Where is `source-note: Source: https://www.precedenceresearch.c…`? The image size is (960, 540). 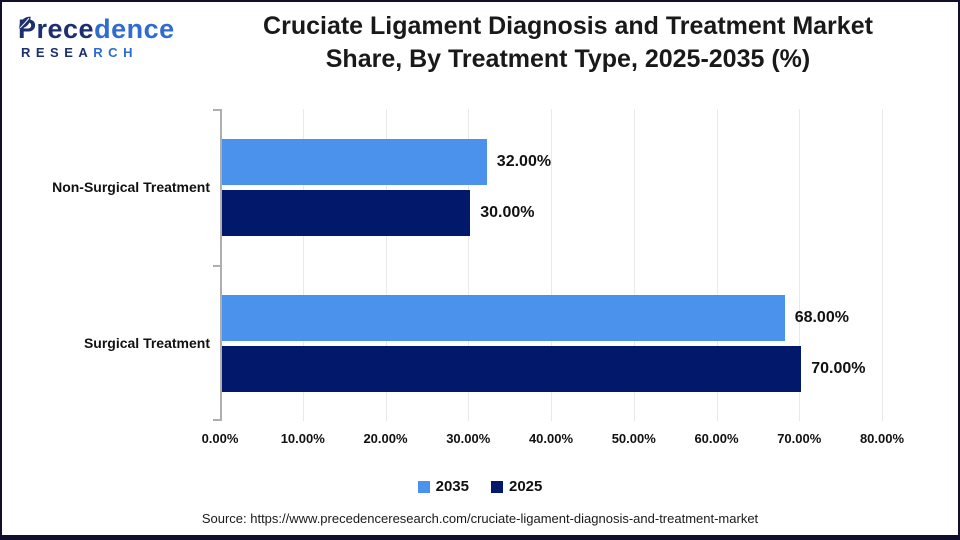 source-note: Source: https://www.precedenceresearch.c… is located at coordinates (480, 518).